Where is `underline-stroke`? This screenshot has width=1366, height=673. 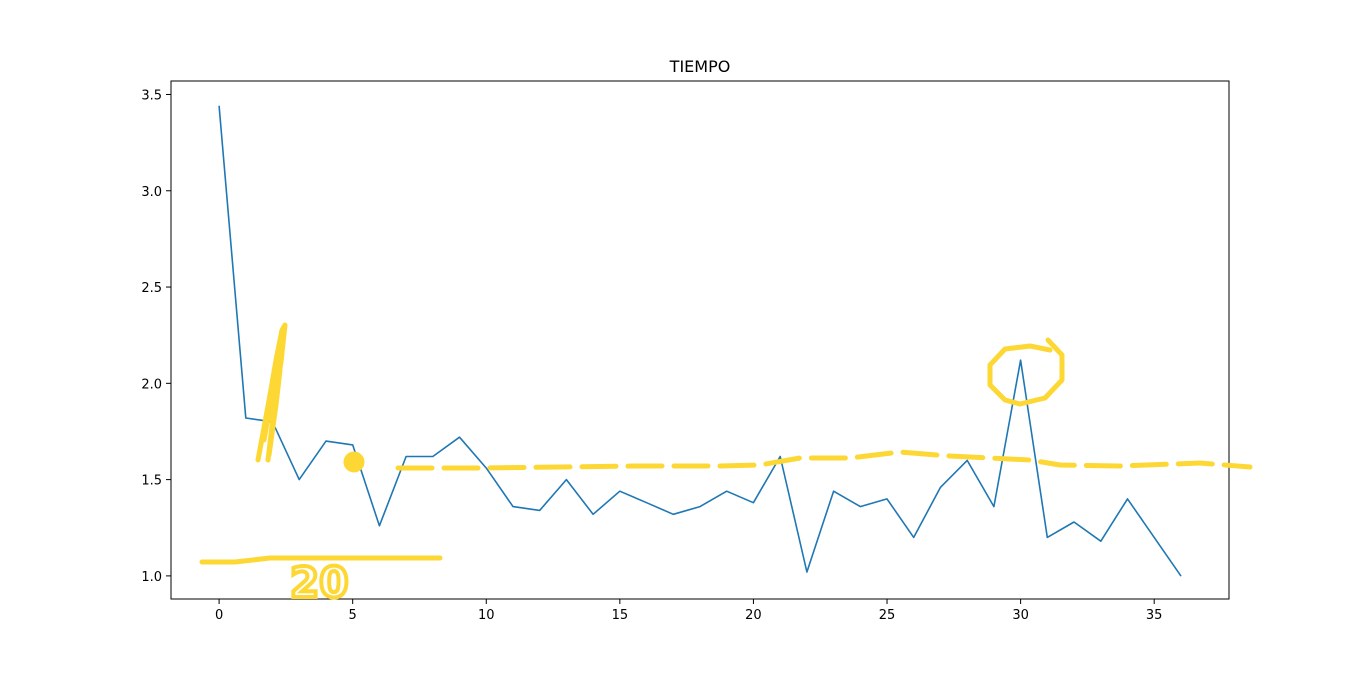 underline-stroke is located at coordinates (321, 560).